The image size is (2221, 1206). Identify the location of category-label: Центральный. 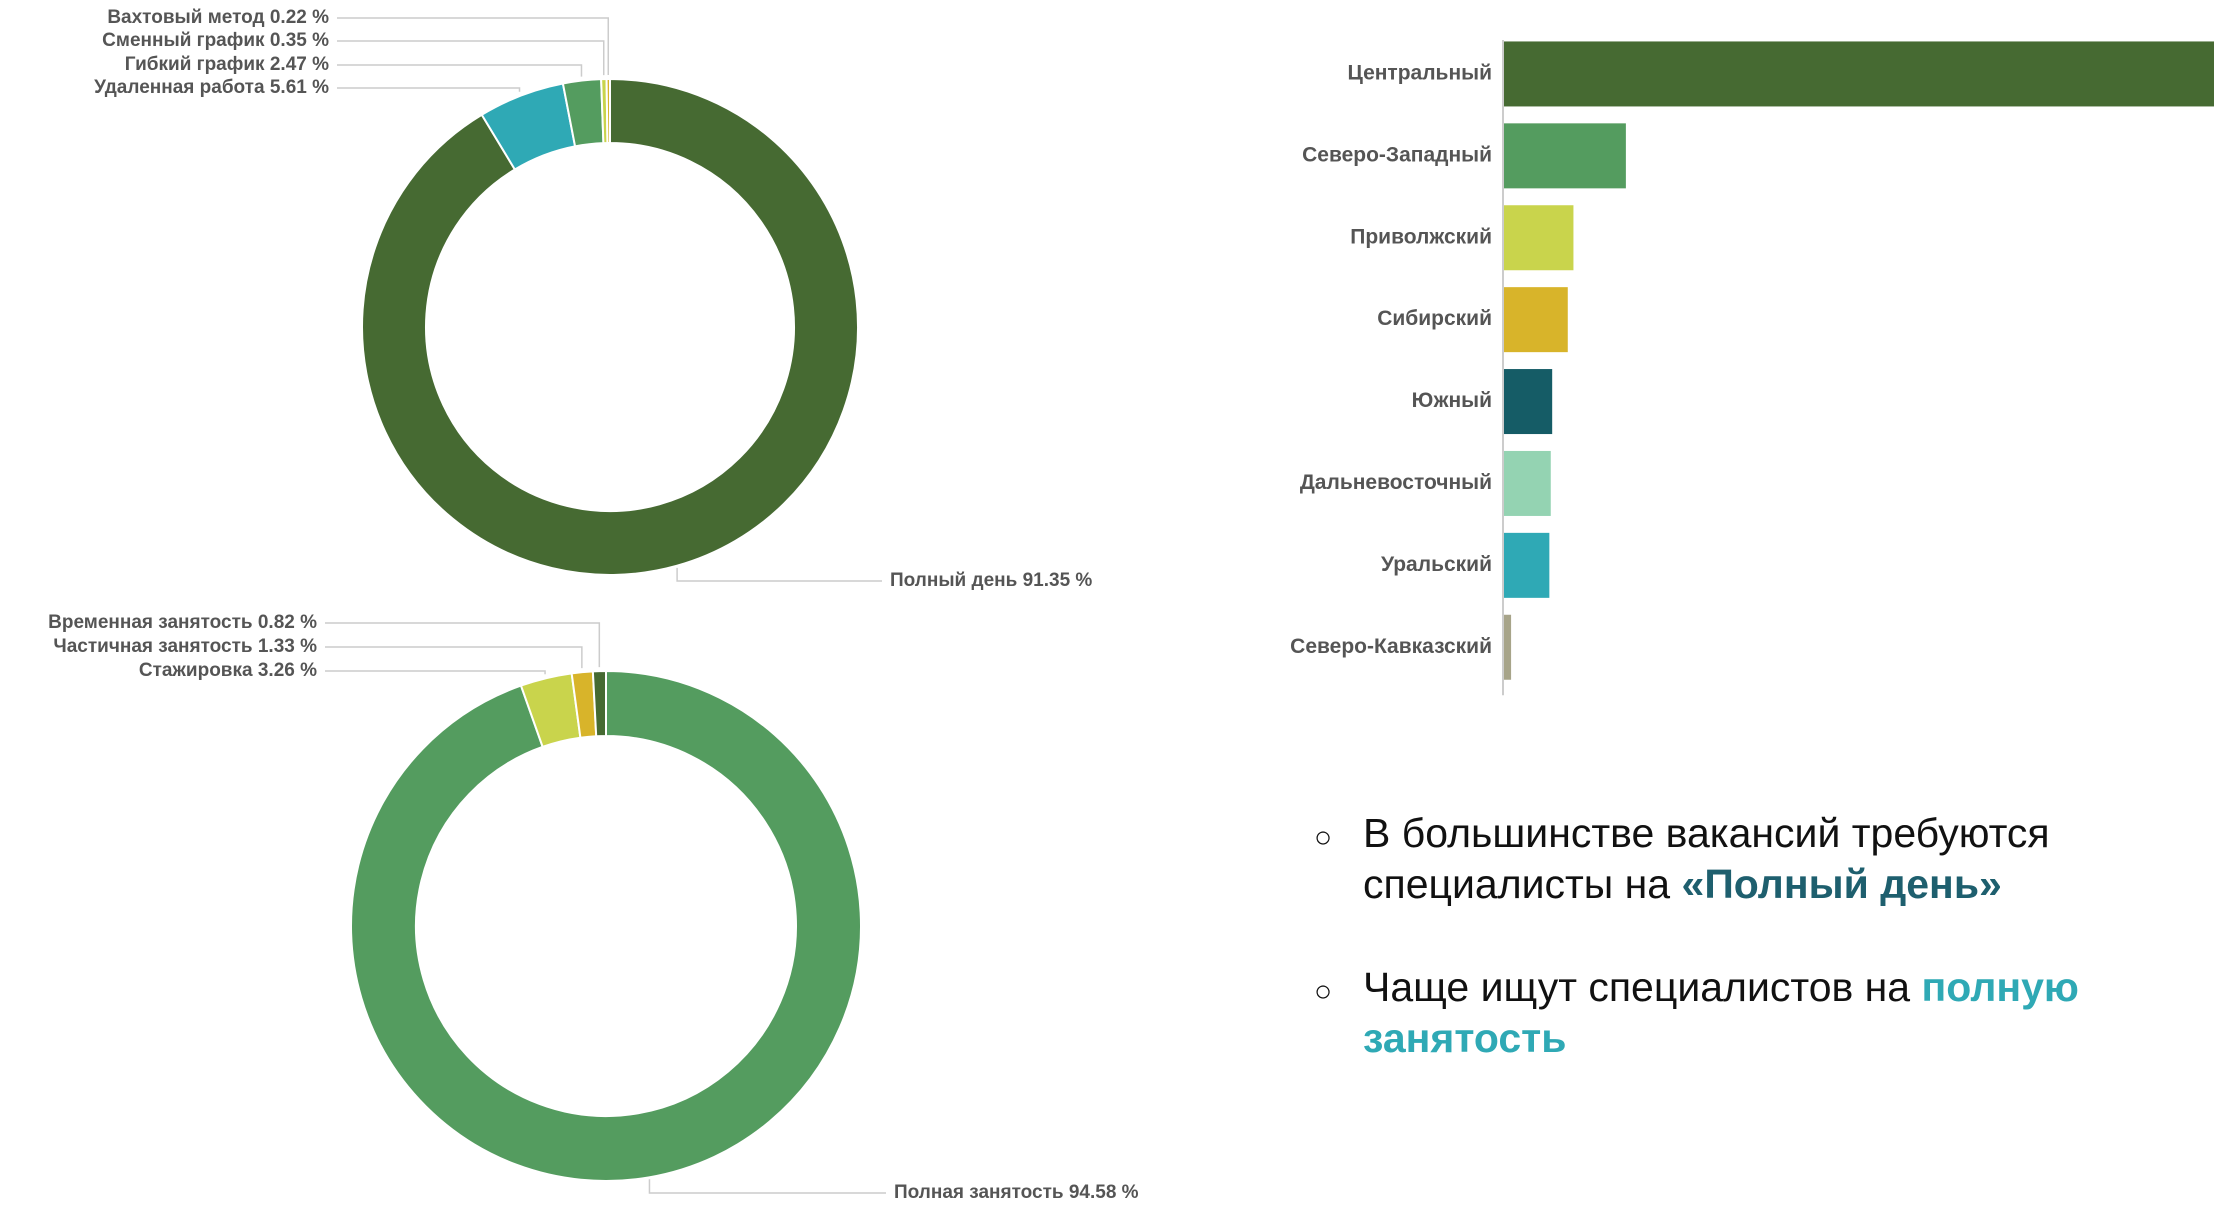
(1419, 72).